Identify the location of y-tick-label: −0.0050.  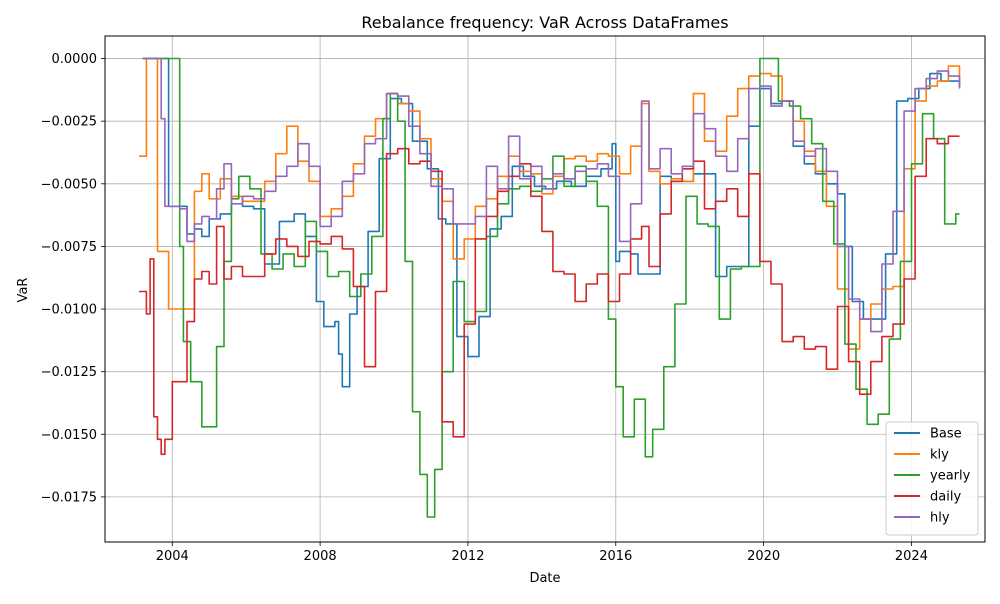
(69, 184).